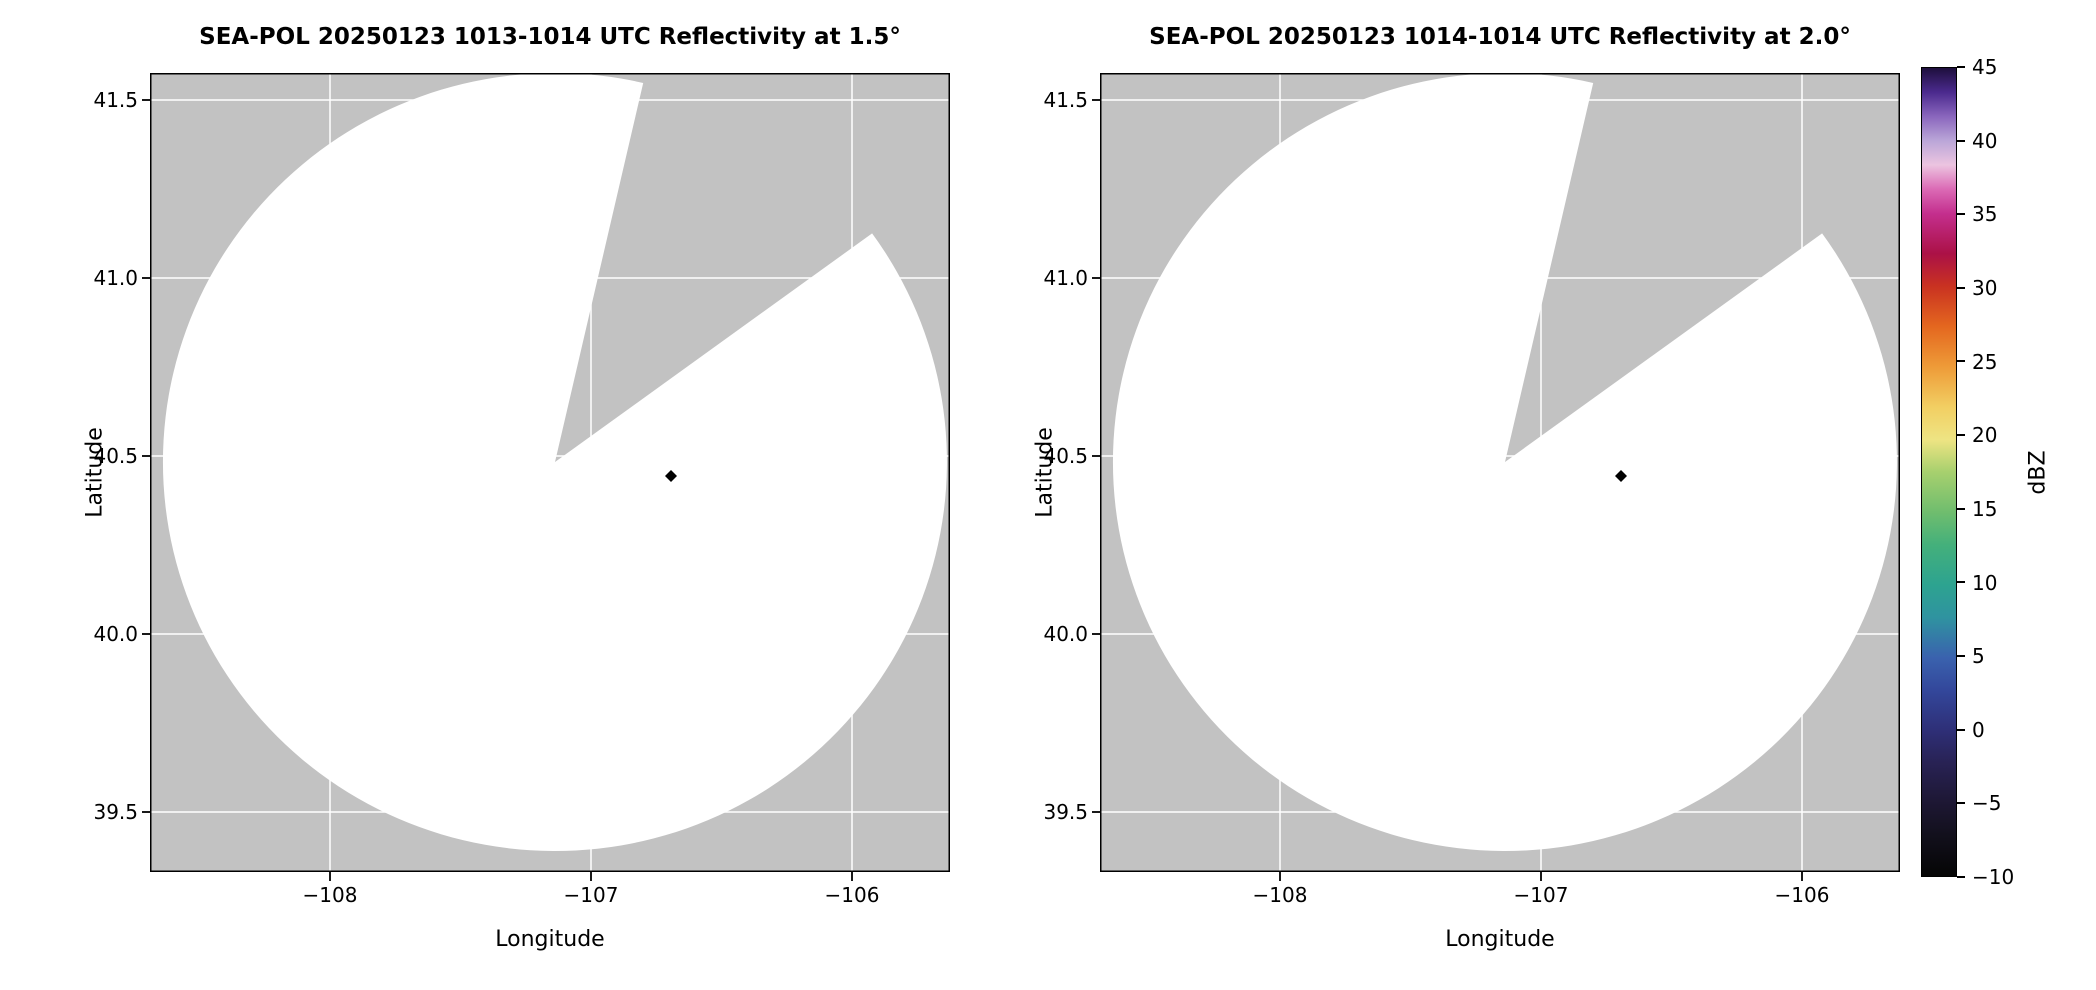  I want to click on colorbar-tick-label: 0, so click(1978, 730).